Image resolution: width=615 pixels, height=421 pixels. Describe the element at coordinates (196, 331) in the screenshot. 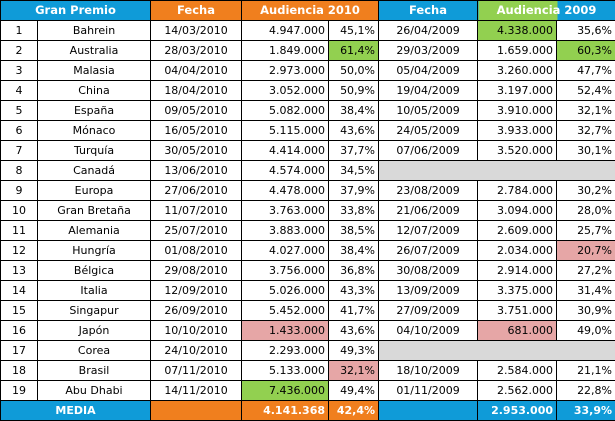

I see `date-2010: 10/10/2010` at that location.